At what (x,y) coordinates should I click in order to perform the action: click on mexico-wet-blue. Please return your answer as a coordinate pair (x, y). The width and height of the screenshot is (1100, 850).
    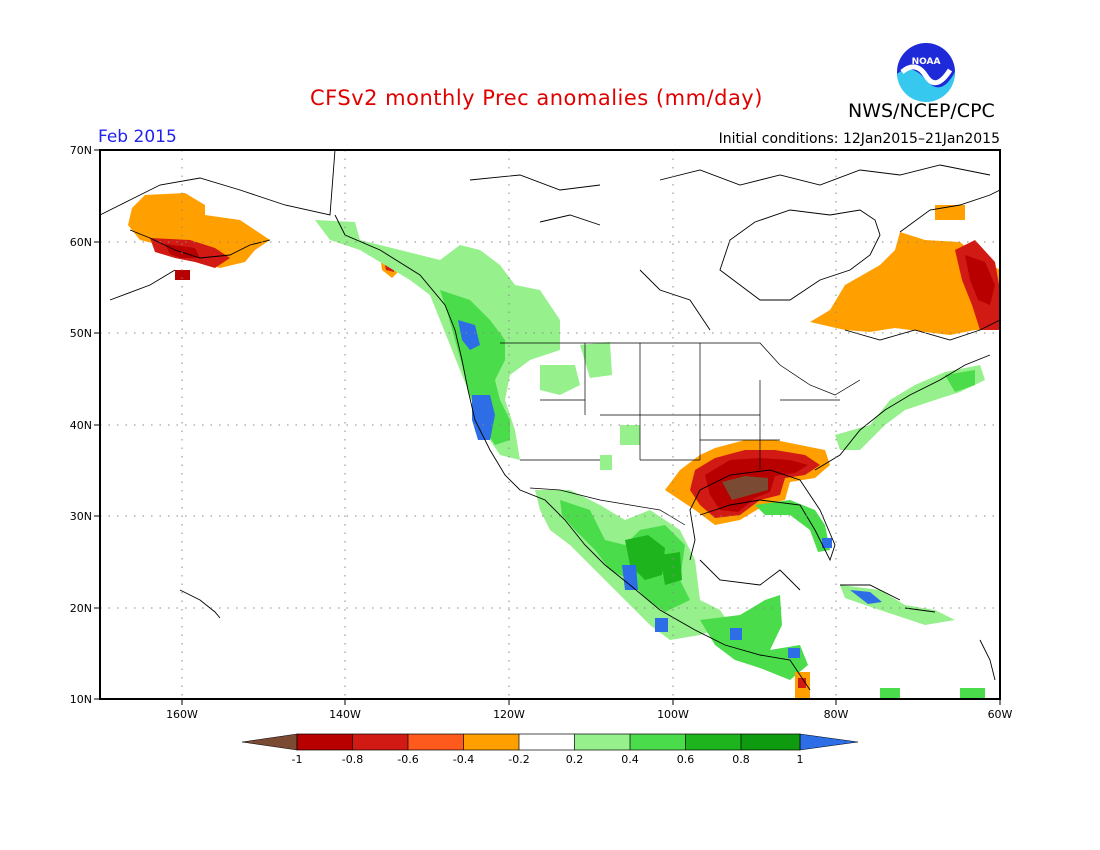
    Looking at the image, I should click on (645, 598).